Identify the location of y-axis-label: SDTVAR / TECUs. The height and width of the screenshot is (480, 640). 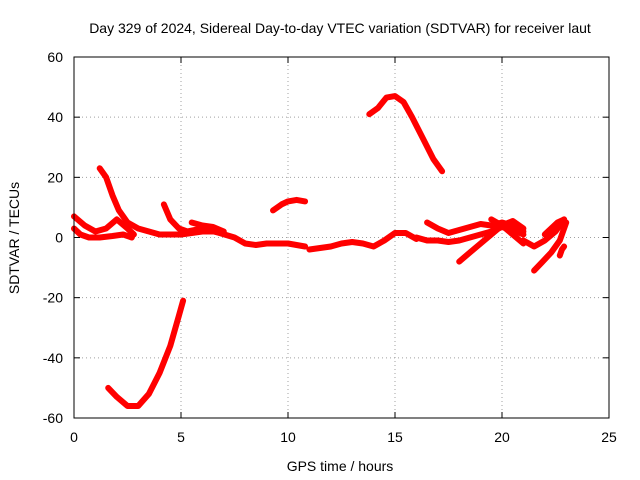
(14, 238).